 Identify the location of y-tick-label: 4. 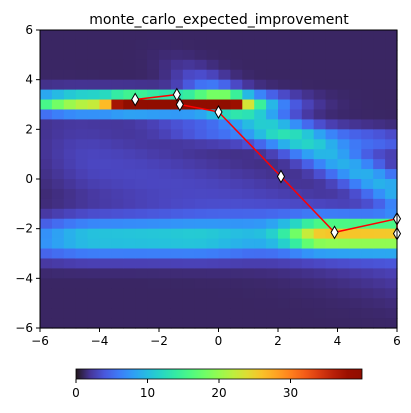
(29, 80).